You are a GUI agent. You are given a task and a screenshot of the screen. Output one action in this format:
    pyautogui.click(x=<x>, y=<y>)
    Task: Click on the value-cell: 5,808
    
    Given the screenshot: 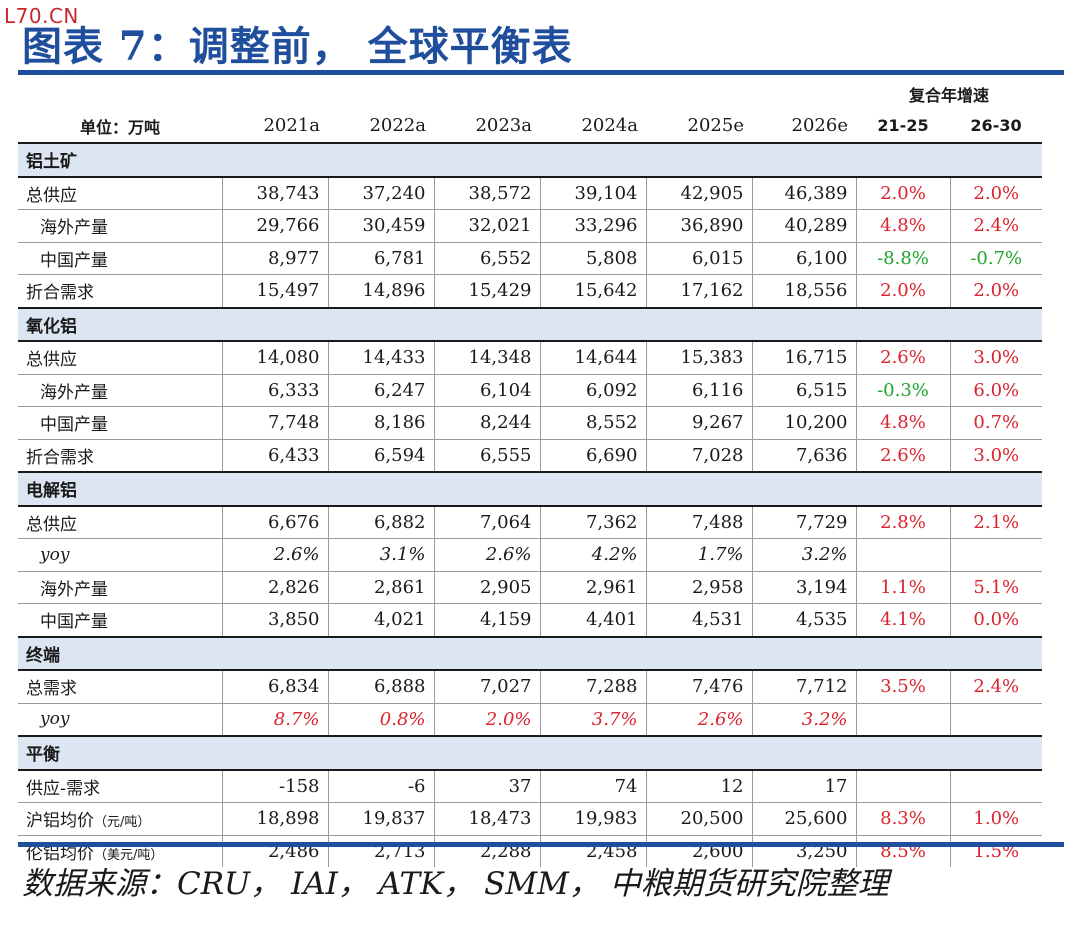 What is the action you would take?
    pyautogui.click(x=592, y=258)
    